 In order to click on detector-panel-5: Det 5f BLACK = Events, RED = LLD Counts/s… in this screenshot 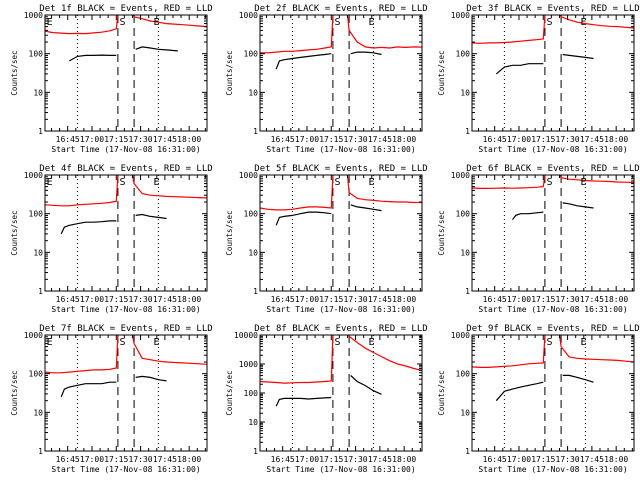, I will do `click(326, 239)`.